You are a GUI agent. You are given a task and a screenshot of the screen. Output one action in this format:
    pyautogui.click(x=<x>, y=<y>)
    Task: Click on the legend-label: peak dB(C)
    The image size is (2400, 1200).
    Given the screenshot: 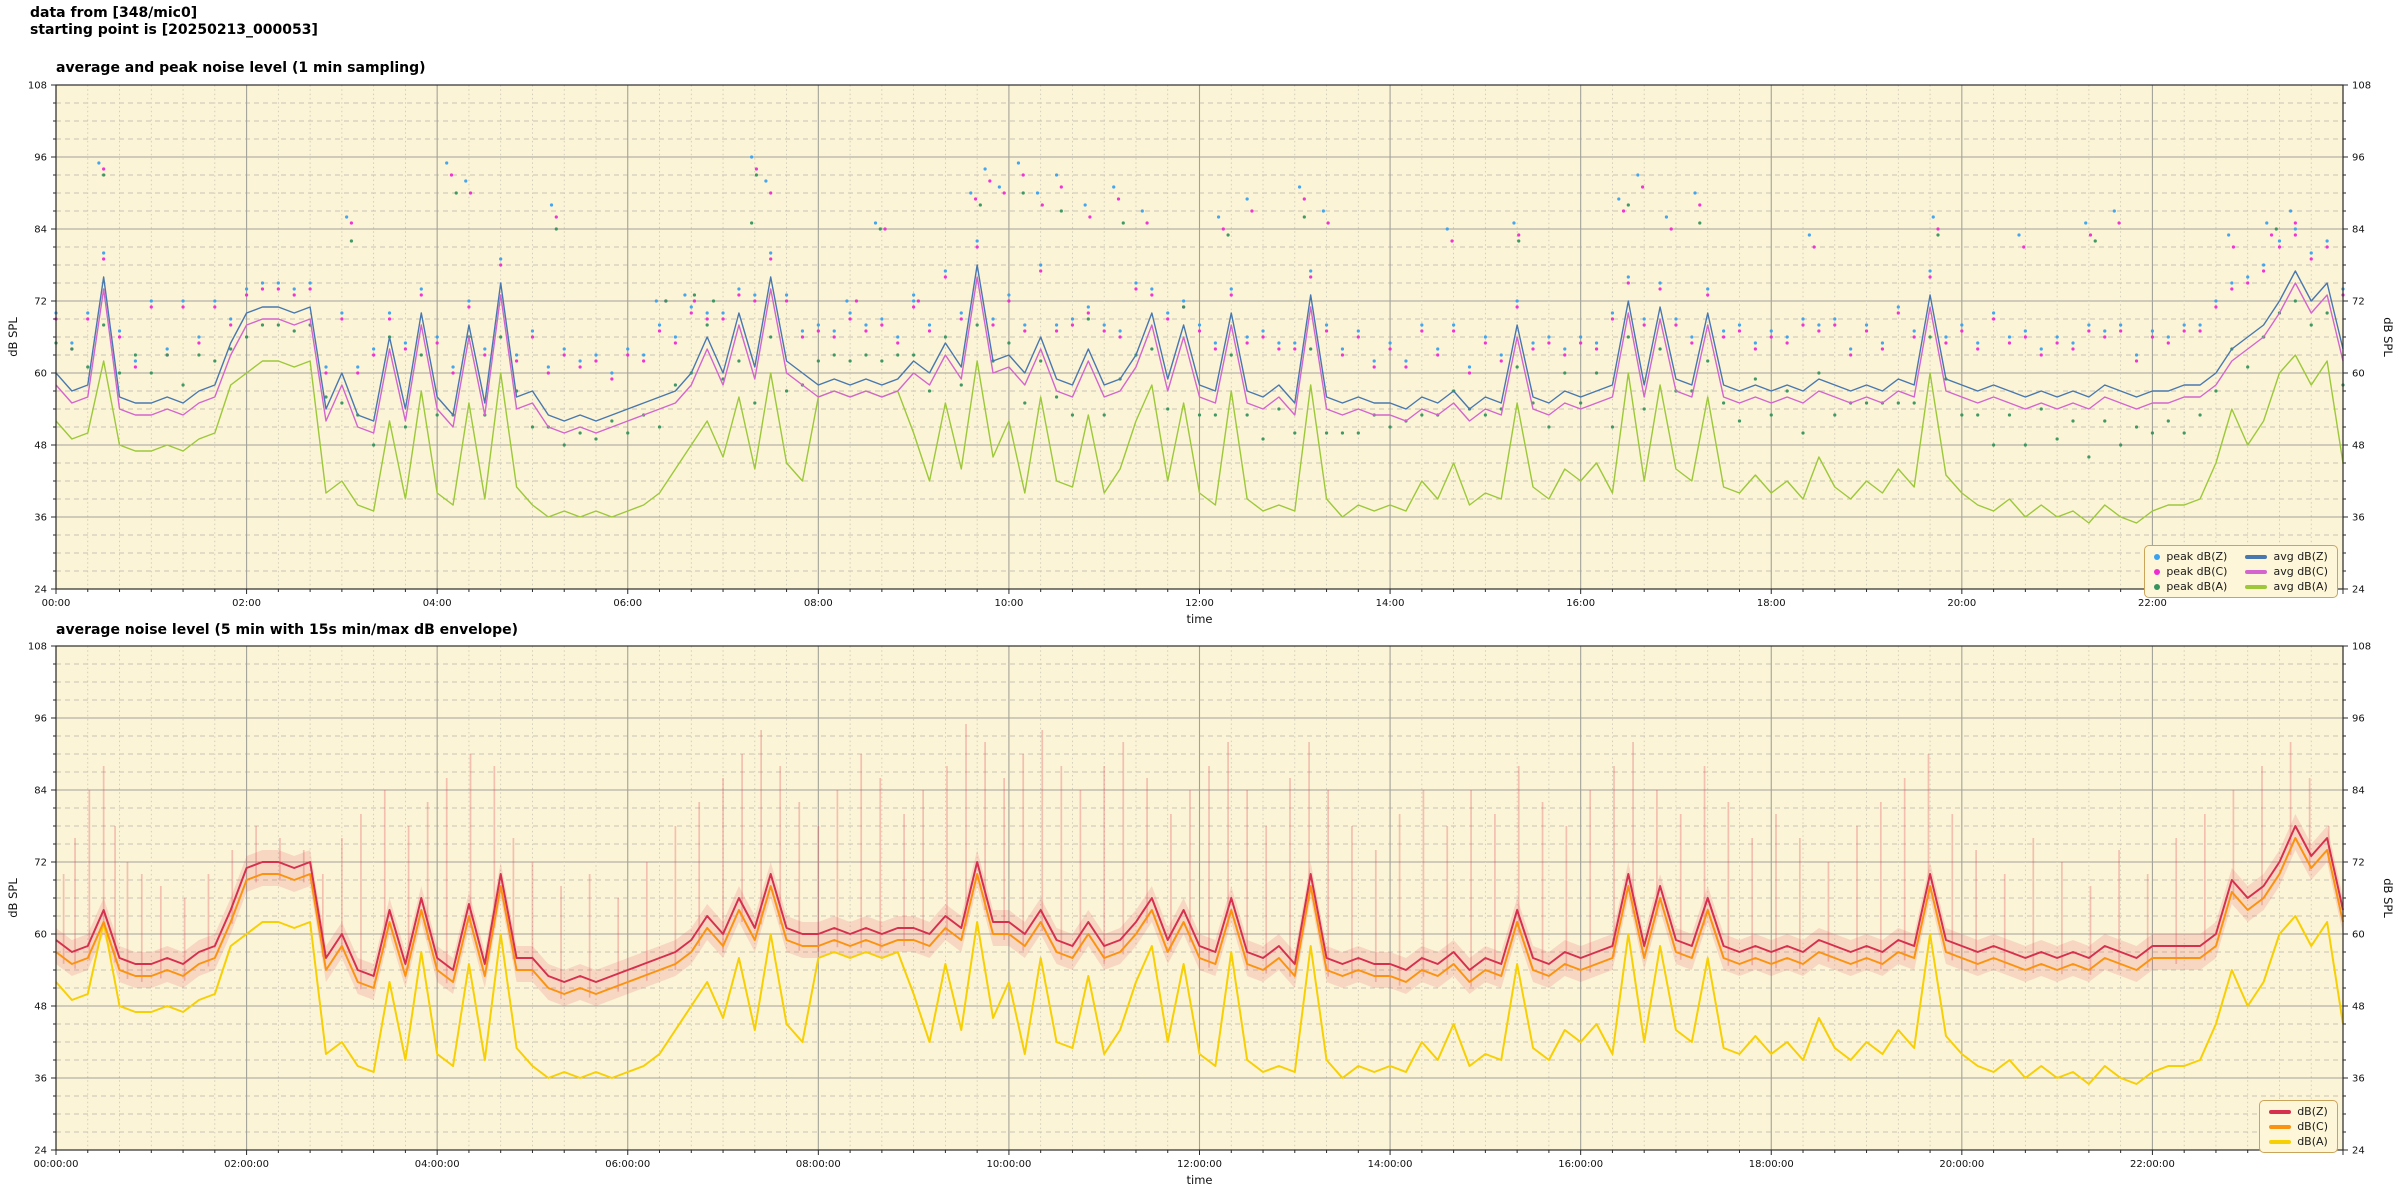 What is the action you would take?
    pyautogui.click(x=2197, y=571)
    